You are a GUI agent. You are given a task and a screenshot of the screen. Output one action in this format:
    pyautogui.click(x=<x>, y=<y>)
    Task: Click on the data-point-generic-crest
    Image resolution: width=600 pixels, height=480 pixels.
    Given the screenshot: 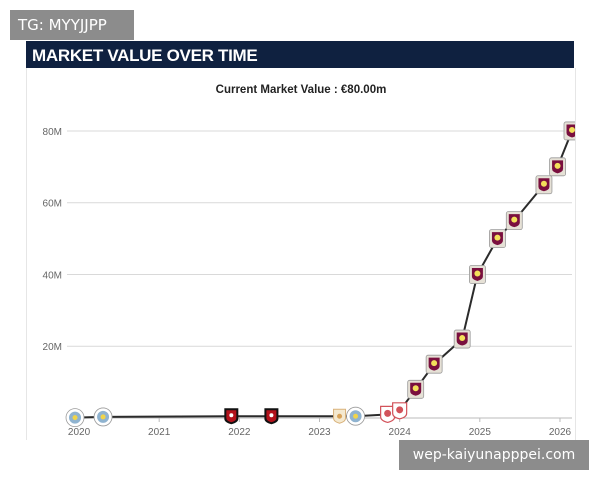 What is the action you would take?
    pyautogui.click(x=340, y=416)
    